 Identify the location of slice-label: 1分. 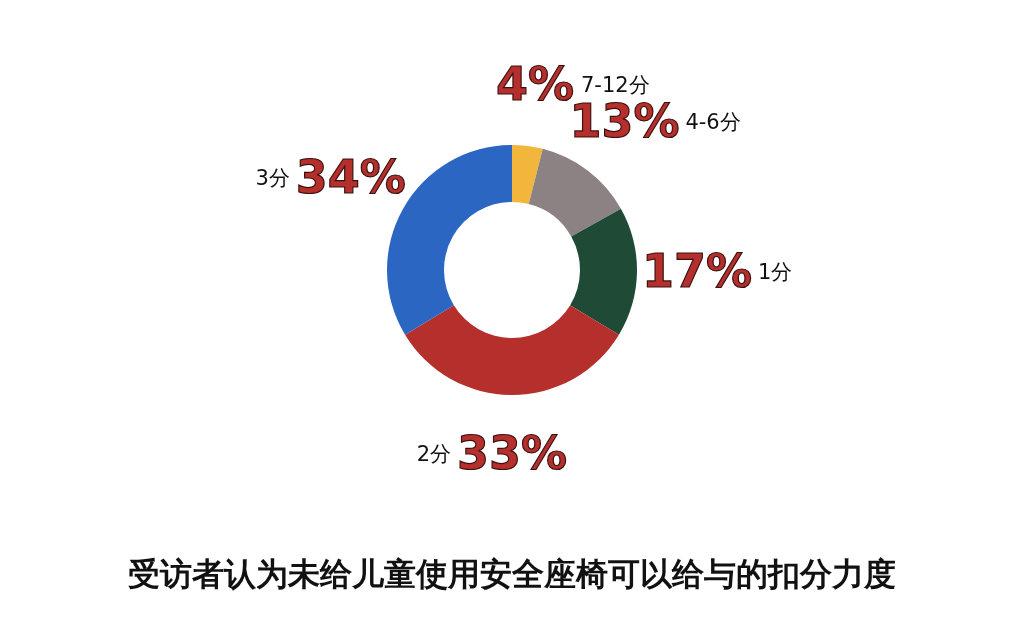
(775, 271).